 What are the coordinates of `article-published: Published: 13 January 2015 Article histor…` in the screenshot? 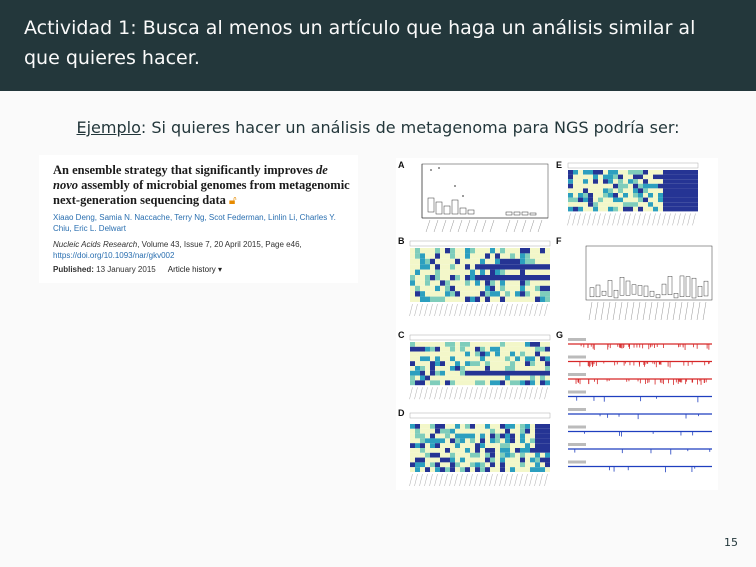 It's located at (200, 269).